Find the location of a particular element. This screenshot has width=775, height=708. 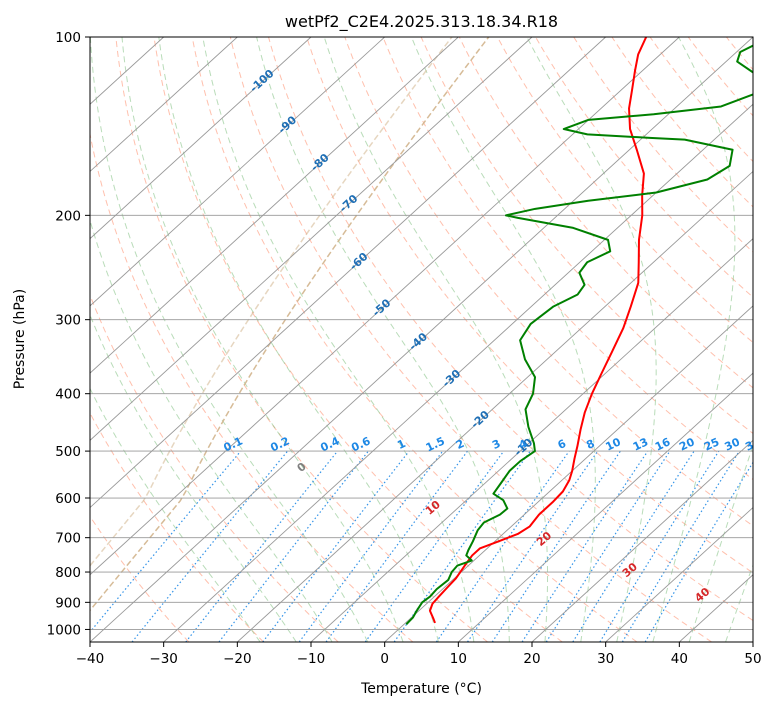

mixing-ratio-annotation: 6 is located at coordinates (562, 444).